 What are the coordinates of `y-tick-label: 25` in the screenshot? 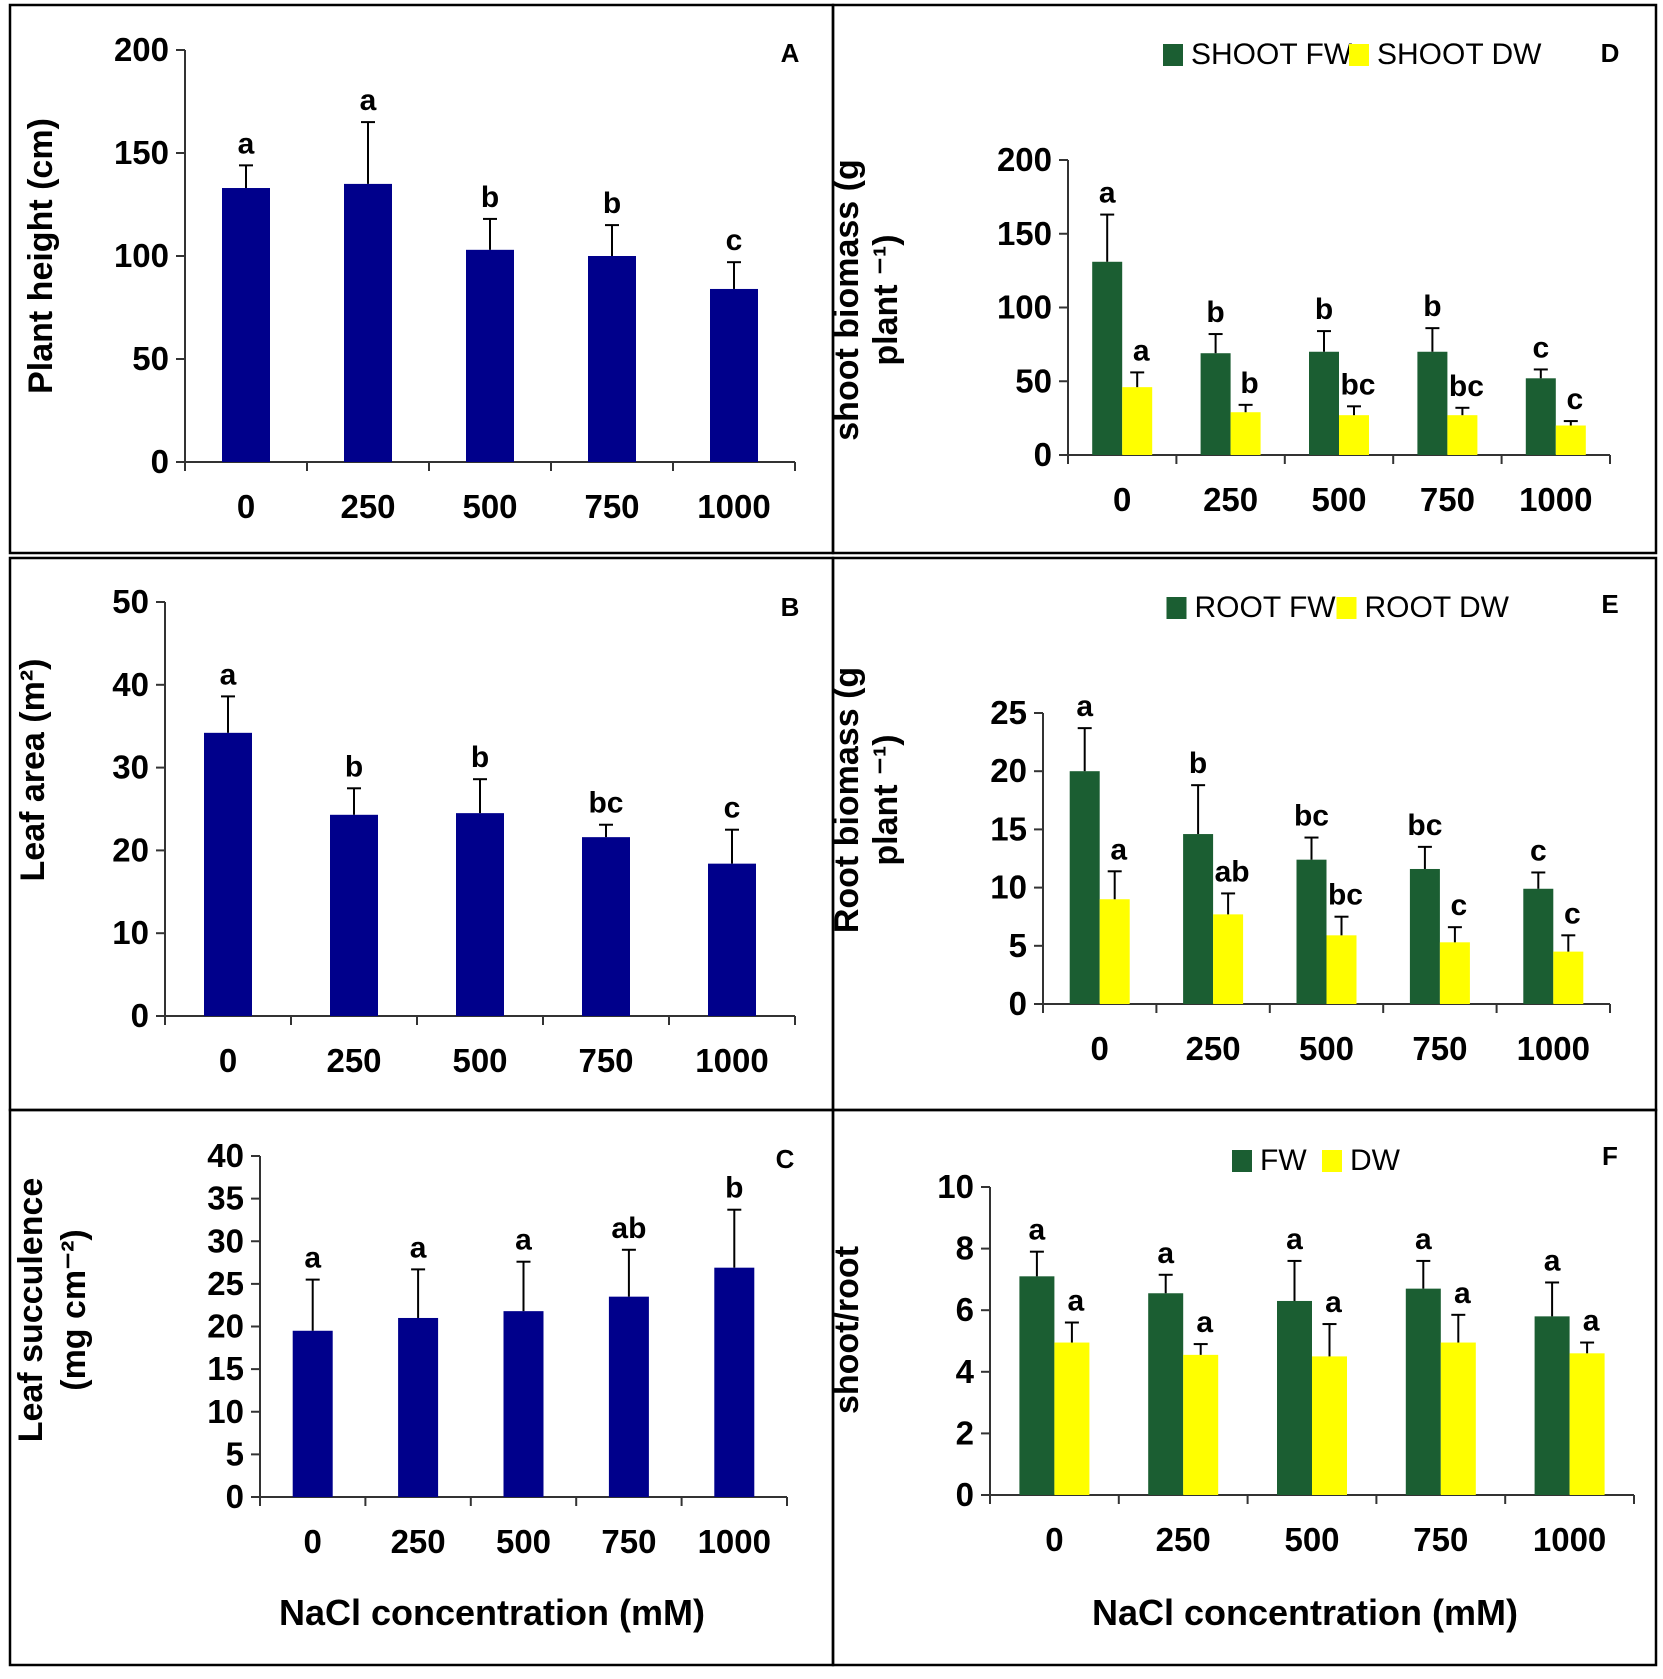 It's located at (1008, 712).